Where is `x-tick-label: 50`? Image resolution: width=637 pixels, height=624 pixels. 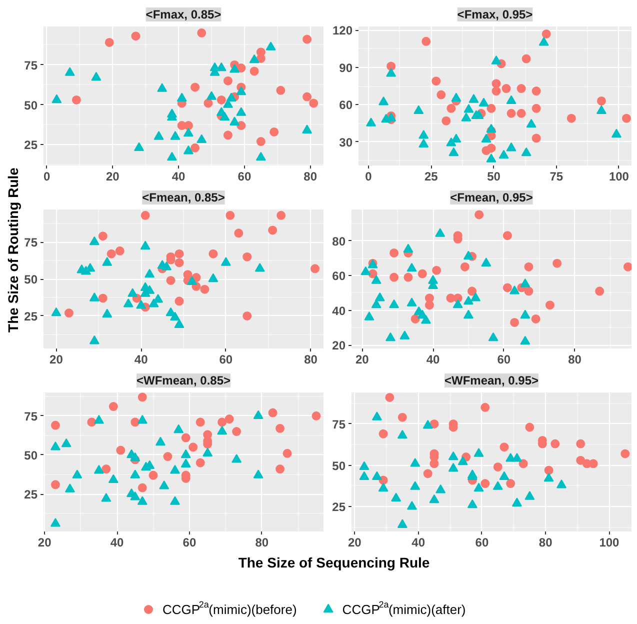
x-tick-label: 50 is located at coordinates (494, 177).